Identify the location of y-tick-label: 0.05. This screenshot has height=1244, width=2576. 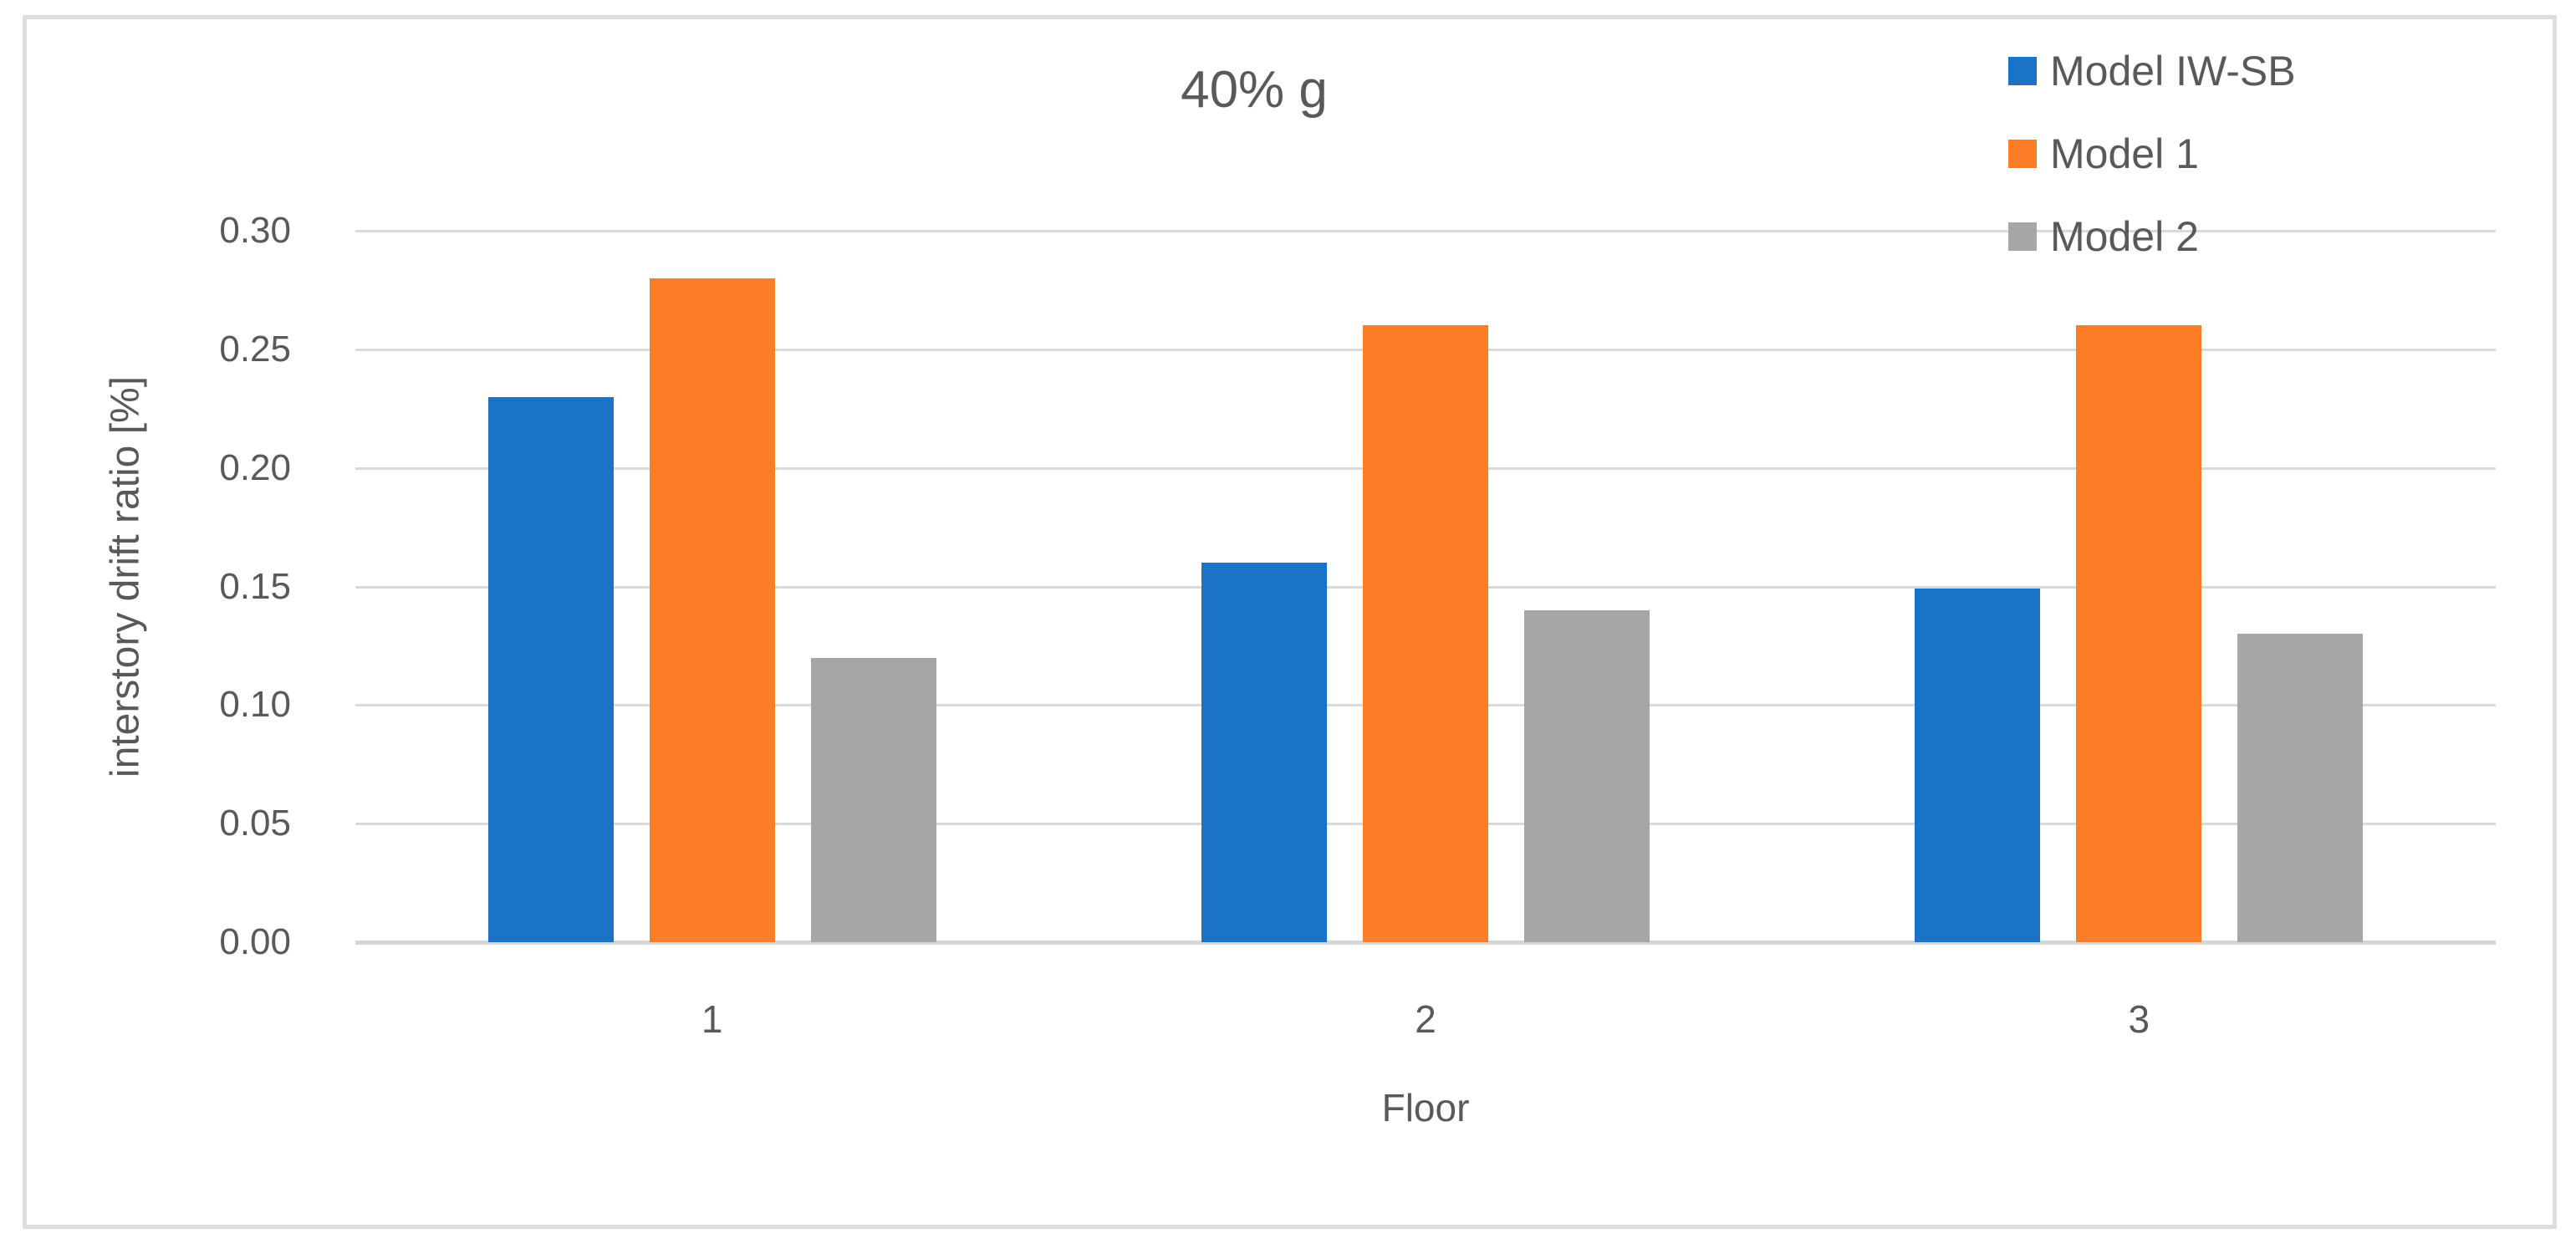
(255, 823).